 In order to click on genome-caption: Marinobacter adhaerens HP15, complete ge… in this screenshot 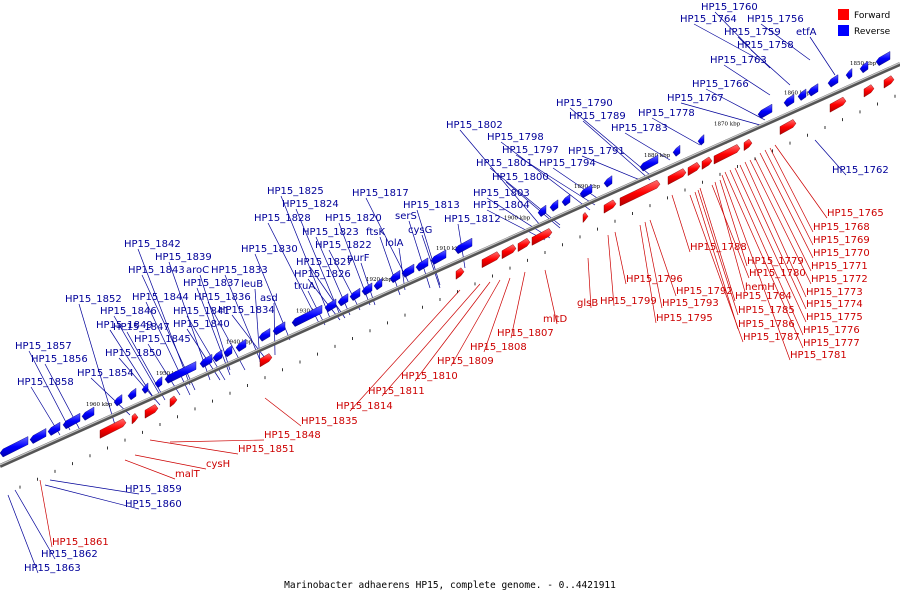, I will do `click(450, 585)`.